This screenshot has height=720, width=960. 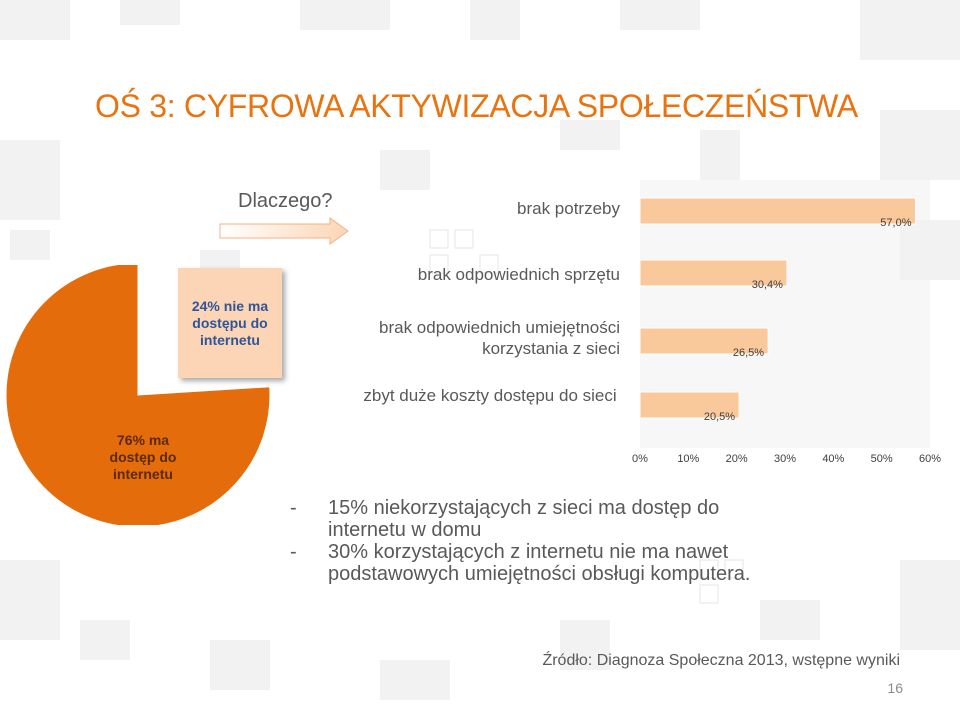 I want to click on x-tick-label: 50%, so click(x=882, y=459).